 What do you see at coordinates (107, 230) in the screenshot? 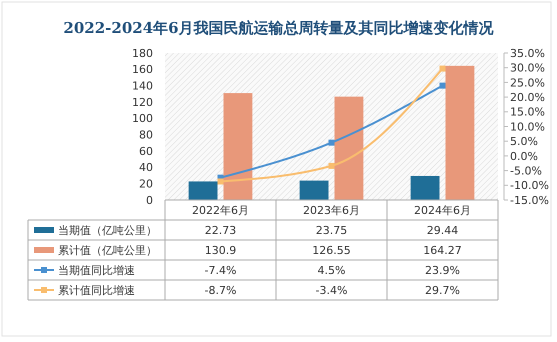
I see `legend-label: 当期值（亿吨公里）` at bounding box center [107, 230].